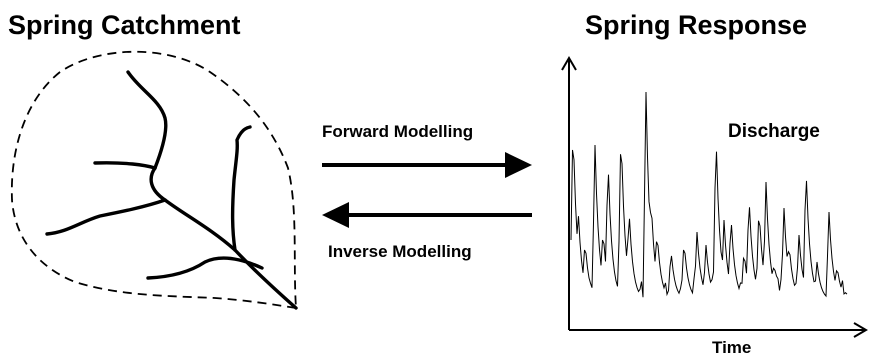 This screenshot has height=360, width=875. What do you see at coordinates (125, 165) in the screenshot?
I see `tributary-left-upper` at bounding box center [125, 165].